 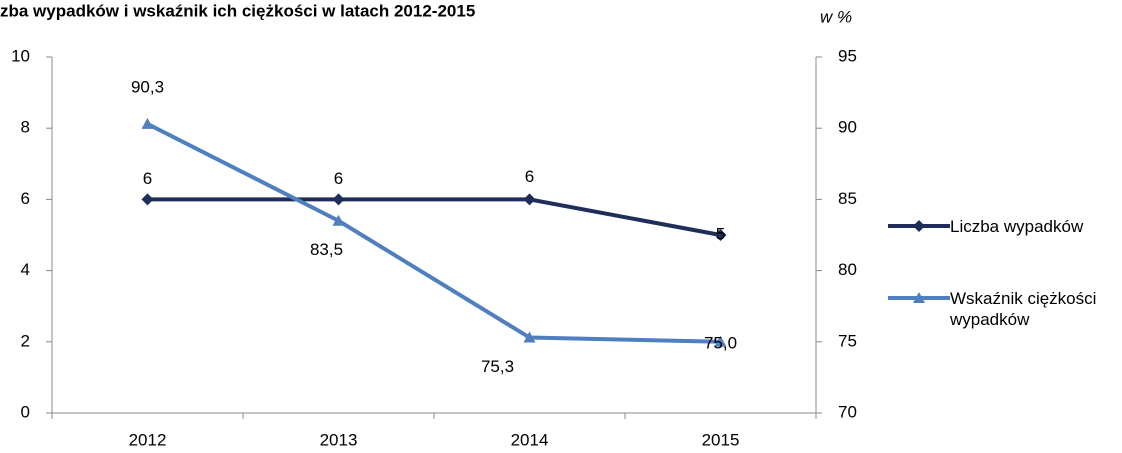 What do you see at coordinates (25, 198) in the screenshot?
I see `y-tick-label: 6` at bounding box center [25, 198].